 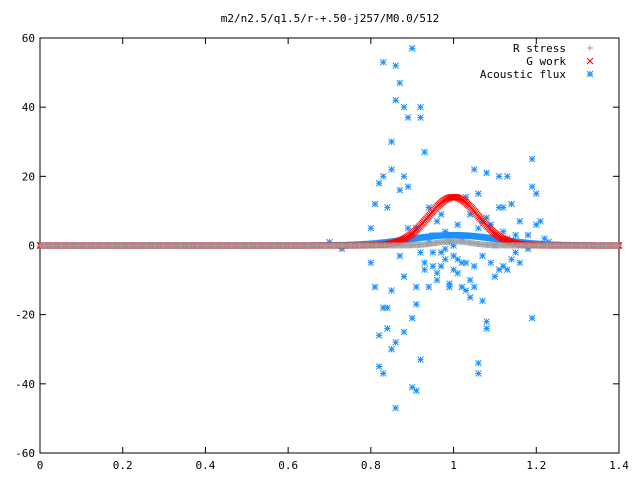 What do you see at coordinates (25, 315) in the screenshot?
I see `y-tick-label: -20` at bounding box center [25, 315].